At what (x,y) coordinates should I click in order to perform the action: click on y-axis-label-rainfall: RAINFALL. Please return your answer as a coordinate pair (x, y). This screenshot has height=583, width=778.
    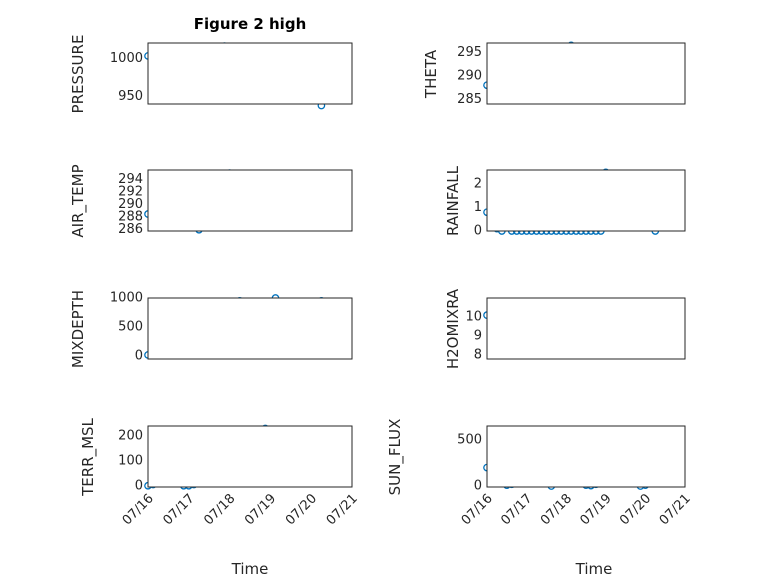
    Looking at the image, I should click on (453, 200).